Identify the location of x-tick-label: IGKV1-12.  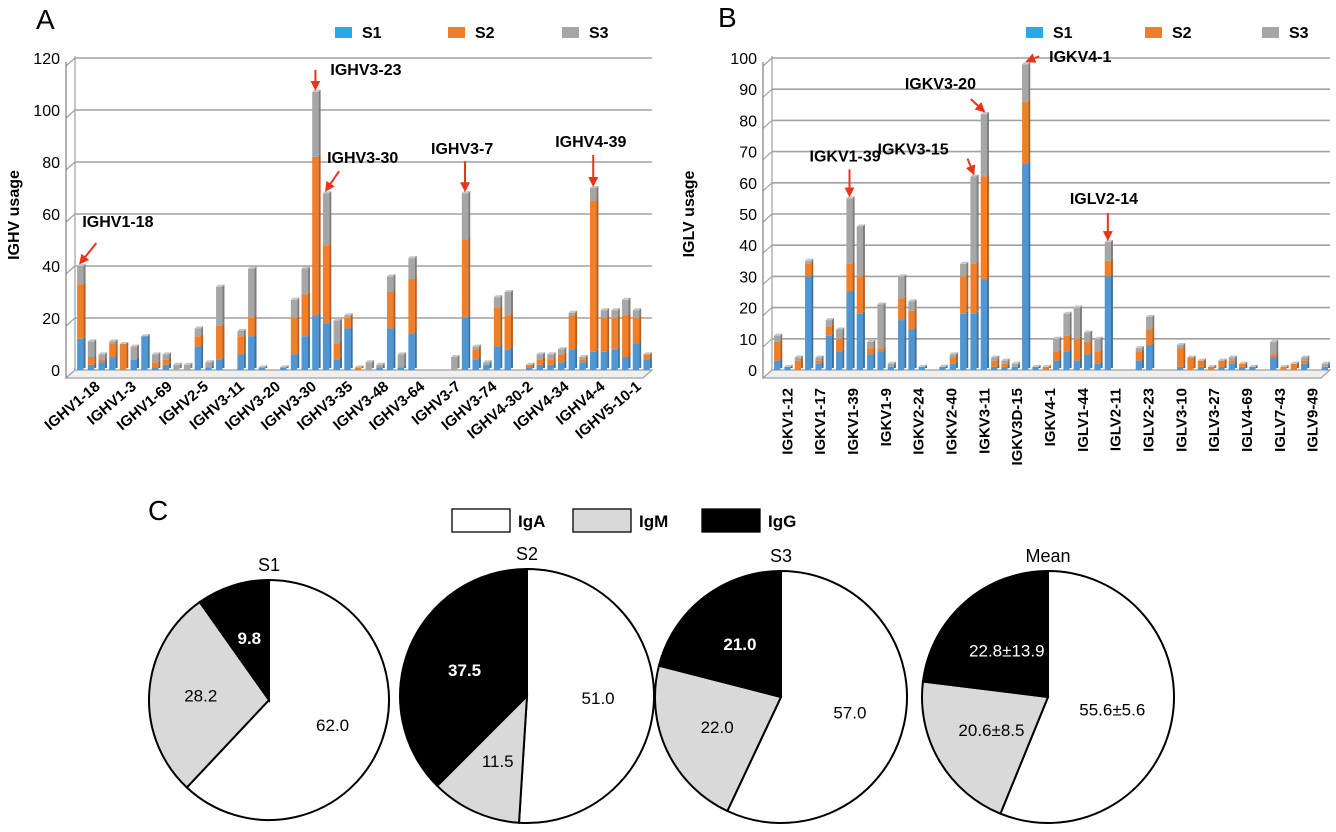
(787, 421).